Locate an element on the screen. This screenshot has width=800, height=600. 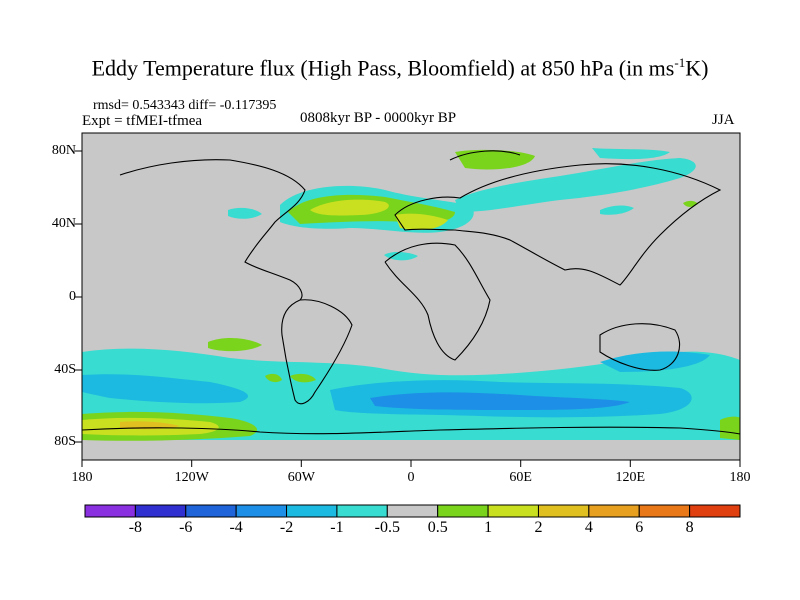
lon-tick-label: 0 is located at coordinates (411, 477).